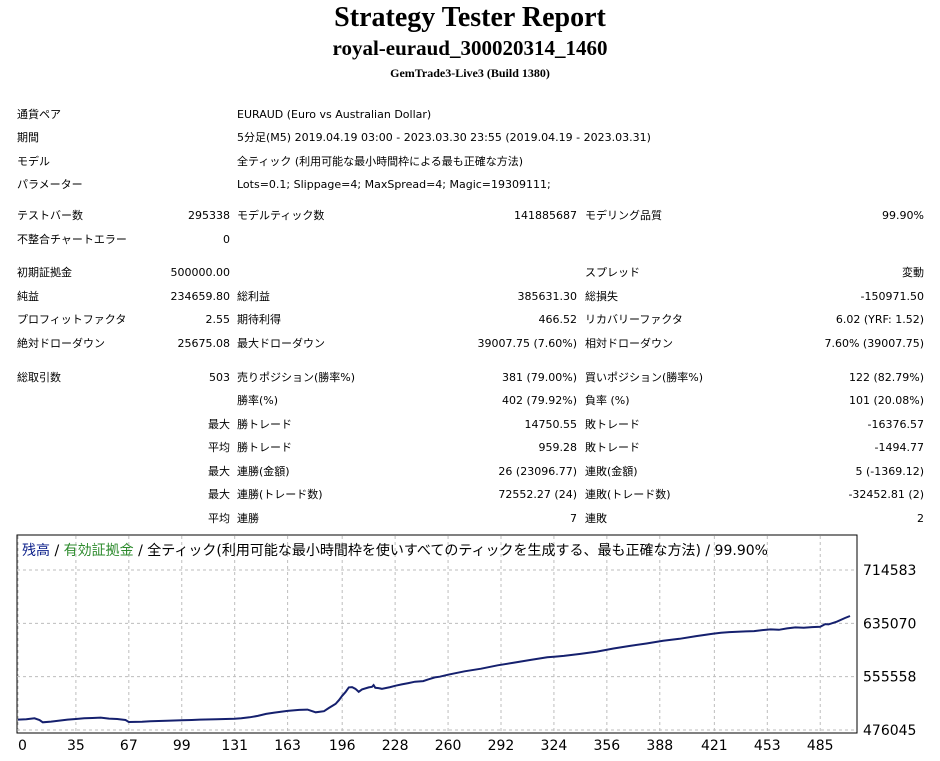  Describe the element at coordinates (903, 215) in the screenshot. I see `model-quality-value: 99.90%` at that location.